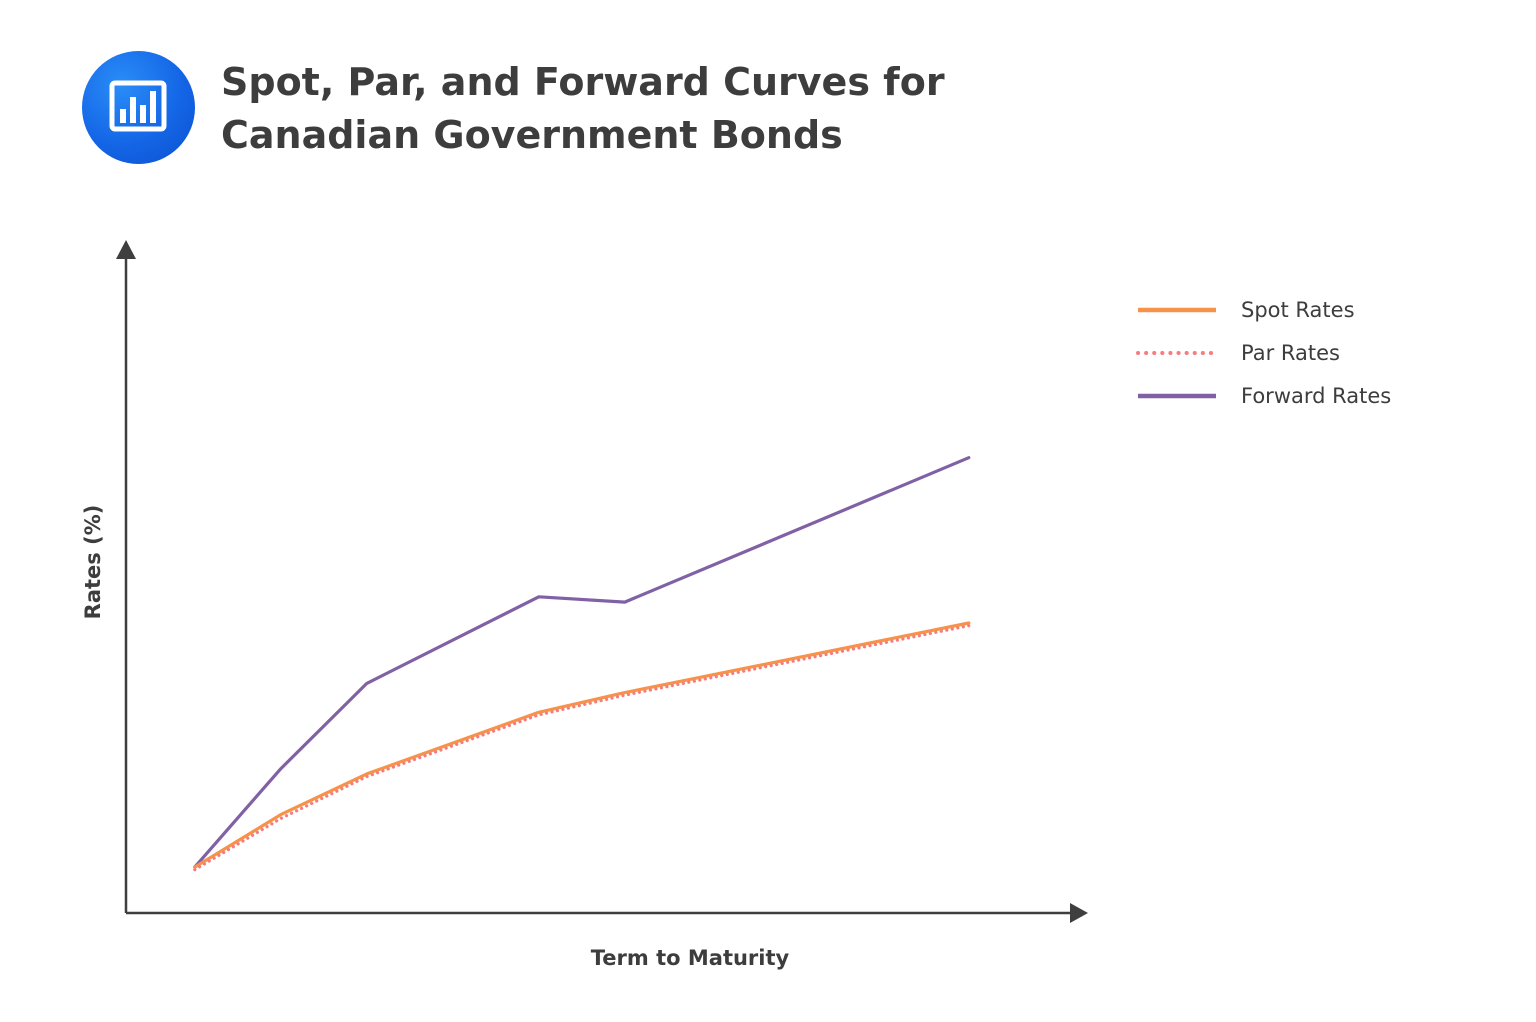 This screenshot has height=1022, width=1536. What do you see at coordinates (1290, 353) in the screenshot?
I see `legend-label-par-rates: Par Rates` at bounding box center [1290, 353].